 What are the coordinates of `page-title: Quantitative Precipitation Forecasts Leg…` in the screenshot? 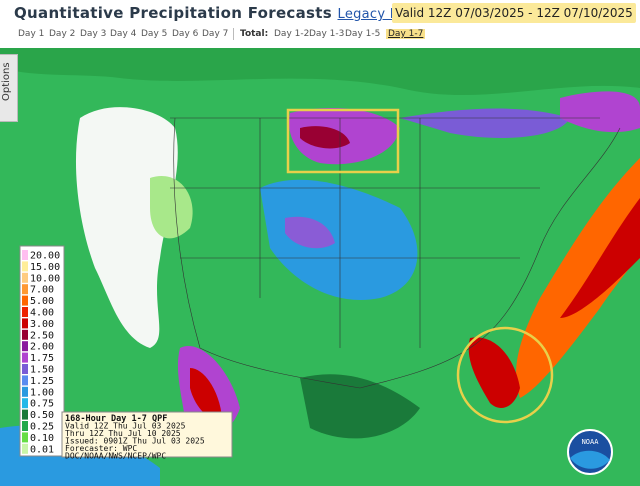 It's located at (220, 13).